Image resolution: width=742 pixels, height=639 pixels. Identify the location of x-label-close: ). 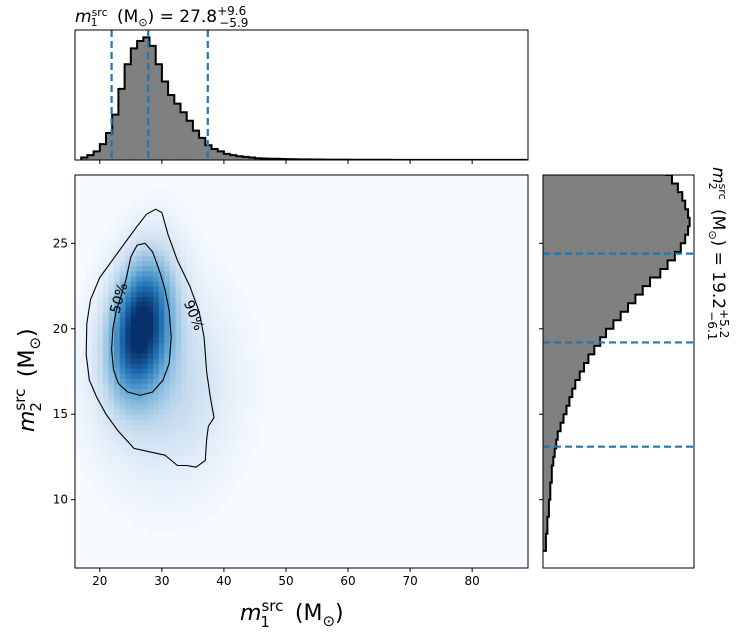
(339, 613).